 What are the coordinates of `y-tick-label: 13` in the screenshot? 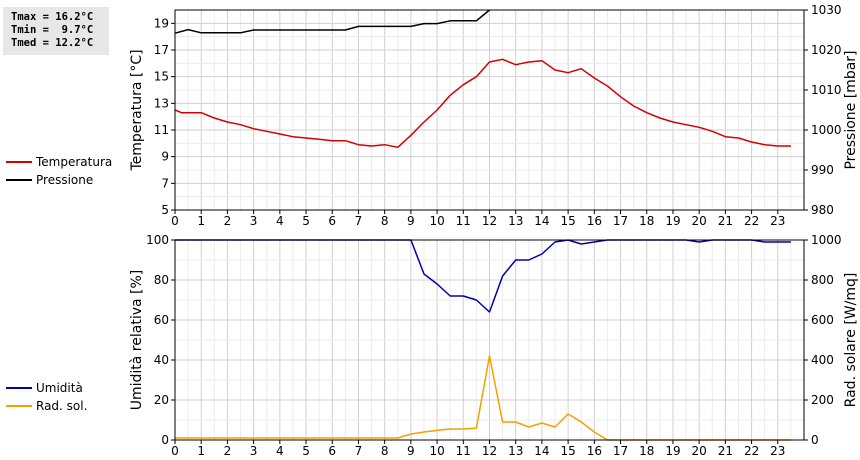 It's located at (161, 103).